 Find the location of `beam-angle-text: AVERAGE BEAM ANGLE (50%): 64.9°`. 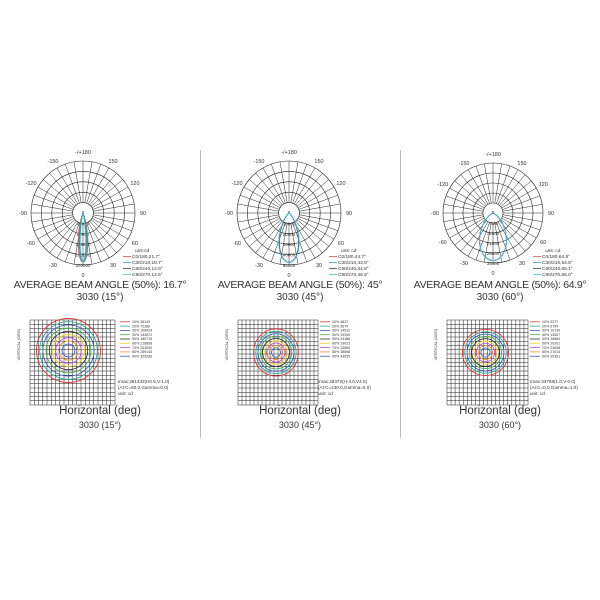

beam-angle-text: AVERAGE BEAM ANGLE (50%): 64.9° is located at coordinates (500, 285).